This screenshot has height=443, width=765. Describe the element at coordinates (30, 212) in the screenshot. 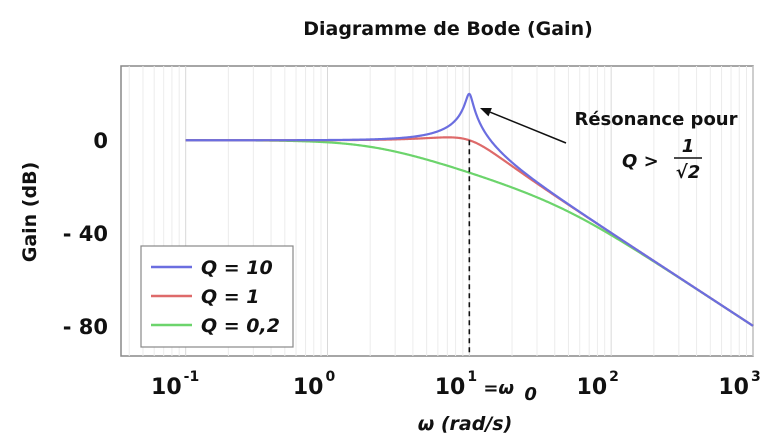

I see `y-axis-label: Gain (dB)` at that location.